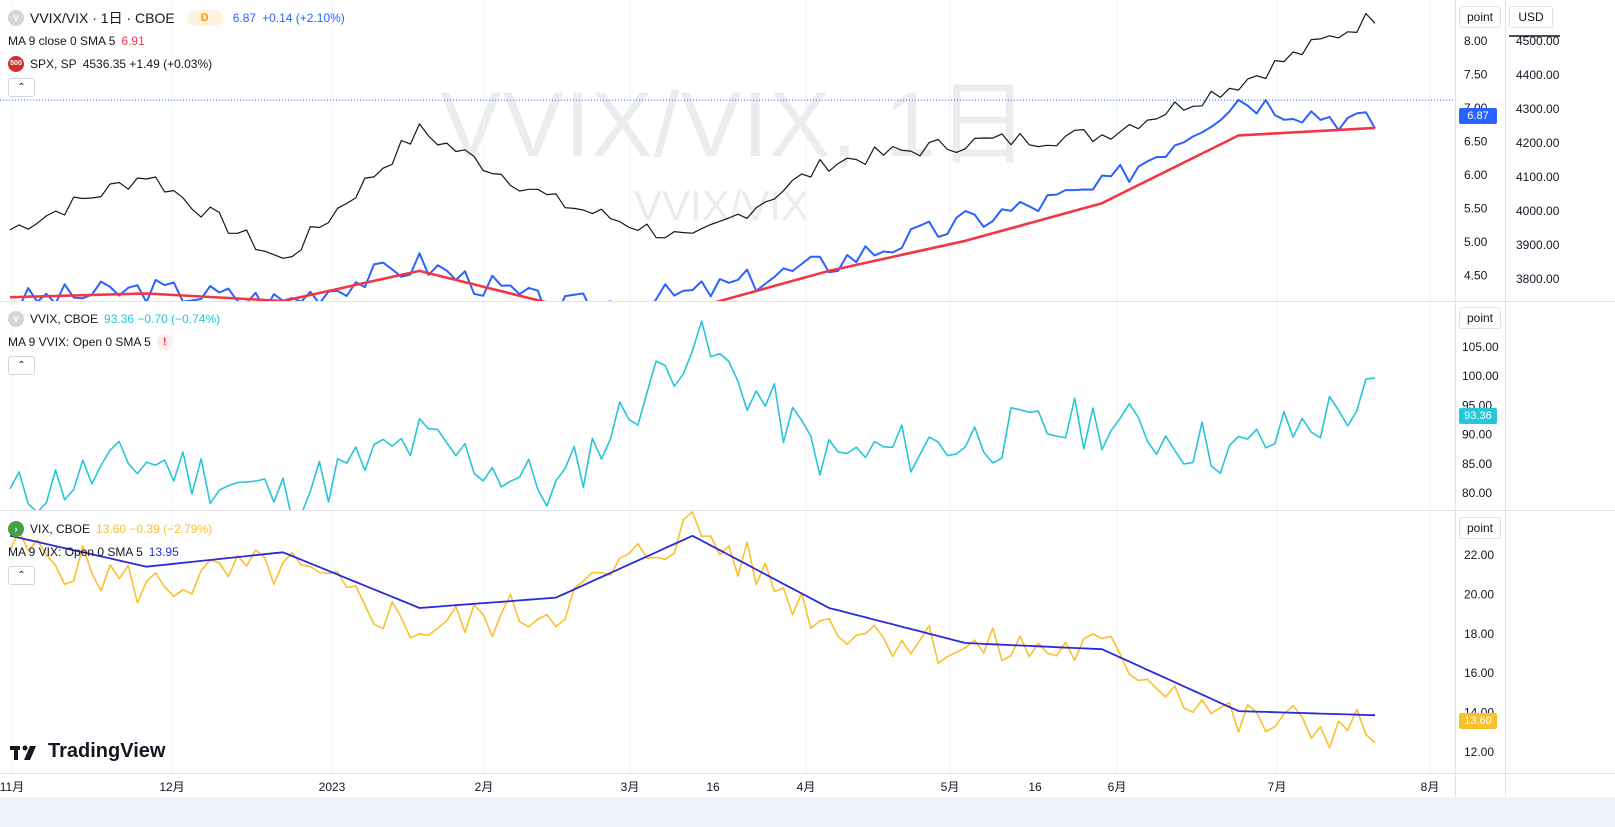  I want to click on vix-price-tag: 13.60, so click(1478, 721).